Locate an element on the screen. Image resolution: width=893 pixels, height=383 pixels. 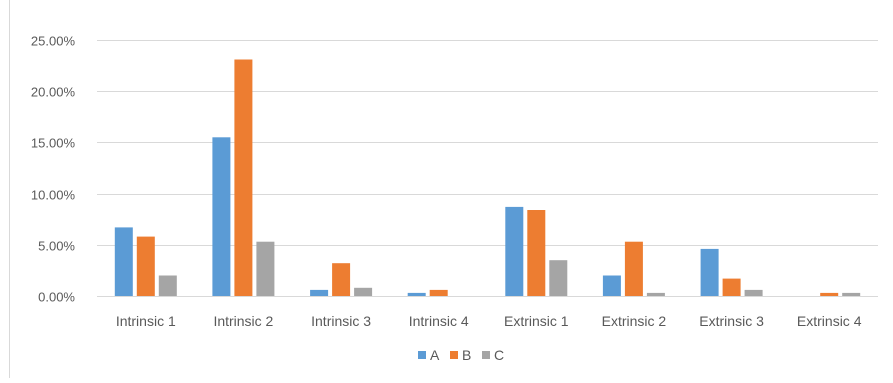
y-axis-tick-labels: 0.00% 5.00% 10.00% 15.00% 20.00% 25.00% is located at coordinates (53, 169).